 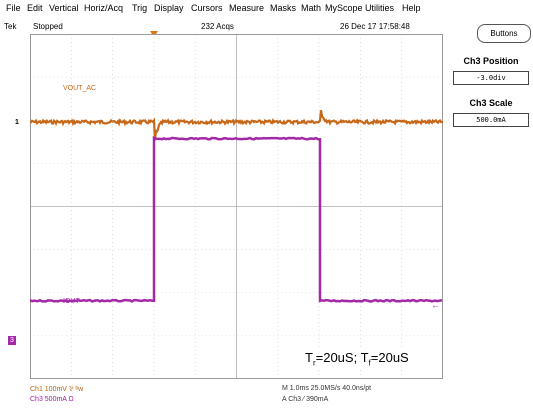 What do you see at coordinates (357, 359) in the screenshot?
I see `rise-fall-time-annotation: Tr=20uS; Tf=20uS` at bounding box center [357, 359].